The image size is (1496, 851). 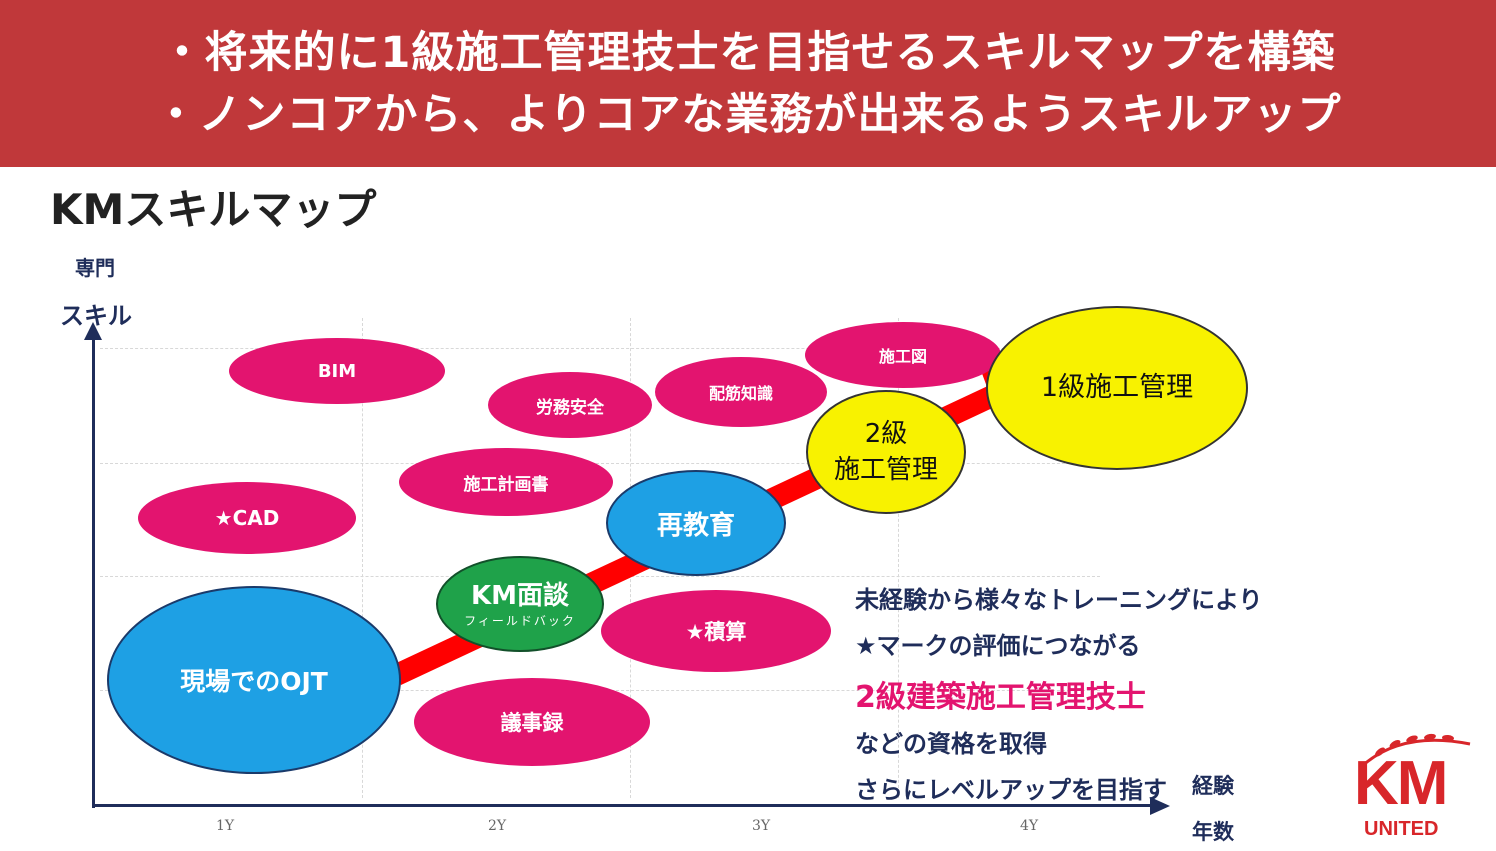 What do you see at coordinates (622, 805) in the screenshot?
I see `x-axis` at bounding box center [622, 805].